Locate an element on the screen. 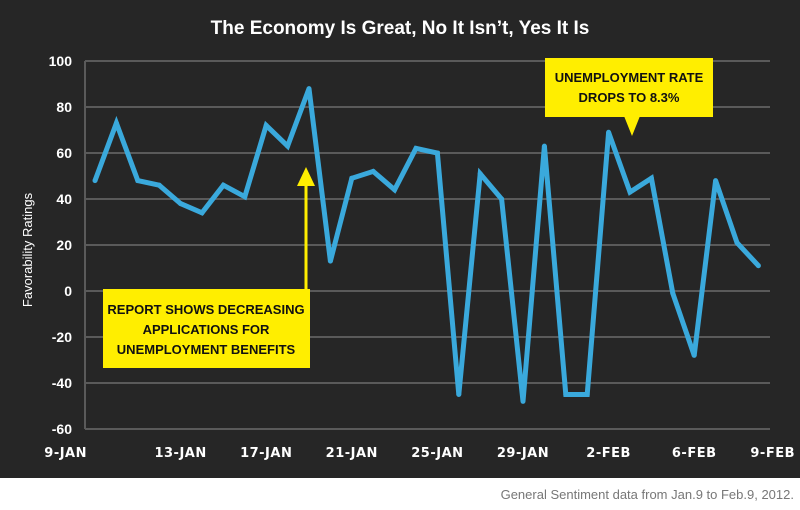 The width and height of the screenshot is (800, 510). annotation-text: APPLICATIONS FOR is located at coordinates (206, 329).